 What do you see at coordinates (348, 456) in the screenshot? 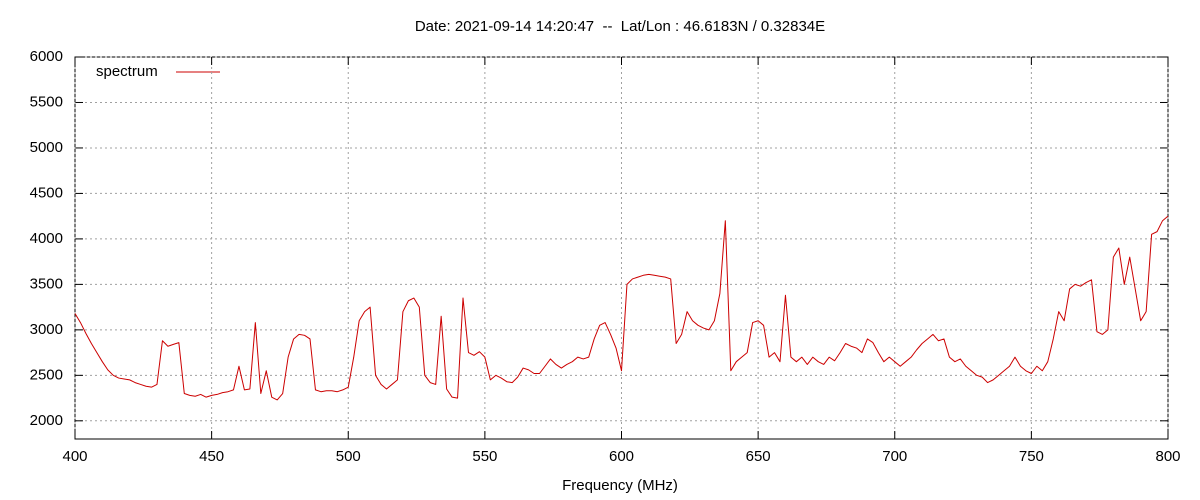
I see `x-tick-label: 500` at bounding box center [348, 456].